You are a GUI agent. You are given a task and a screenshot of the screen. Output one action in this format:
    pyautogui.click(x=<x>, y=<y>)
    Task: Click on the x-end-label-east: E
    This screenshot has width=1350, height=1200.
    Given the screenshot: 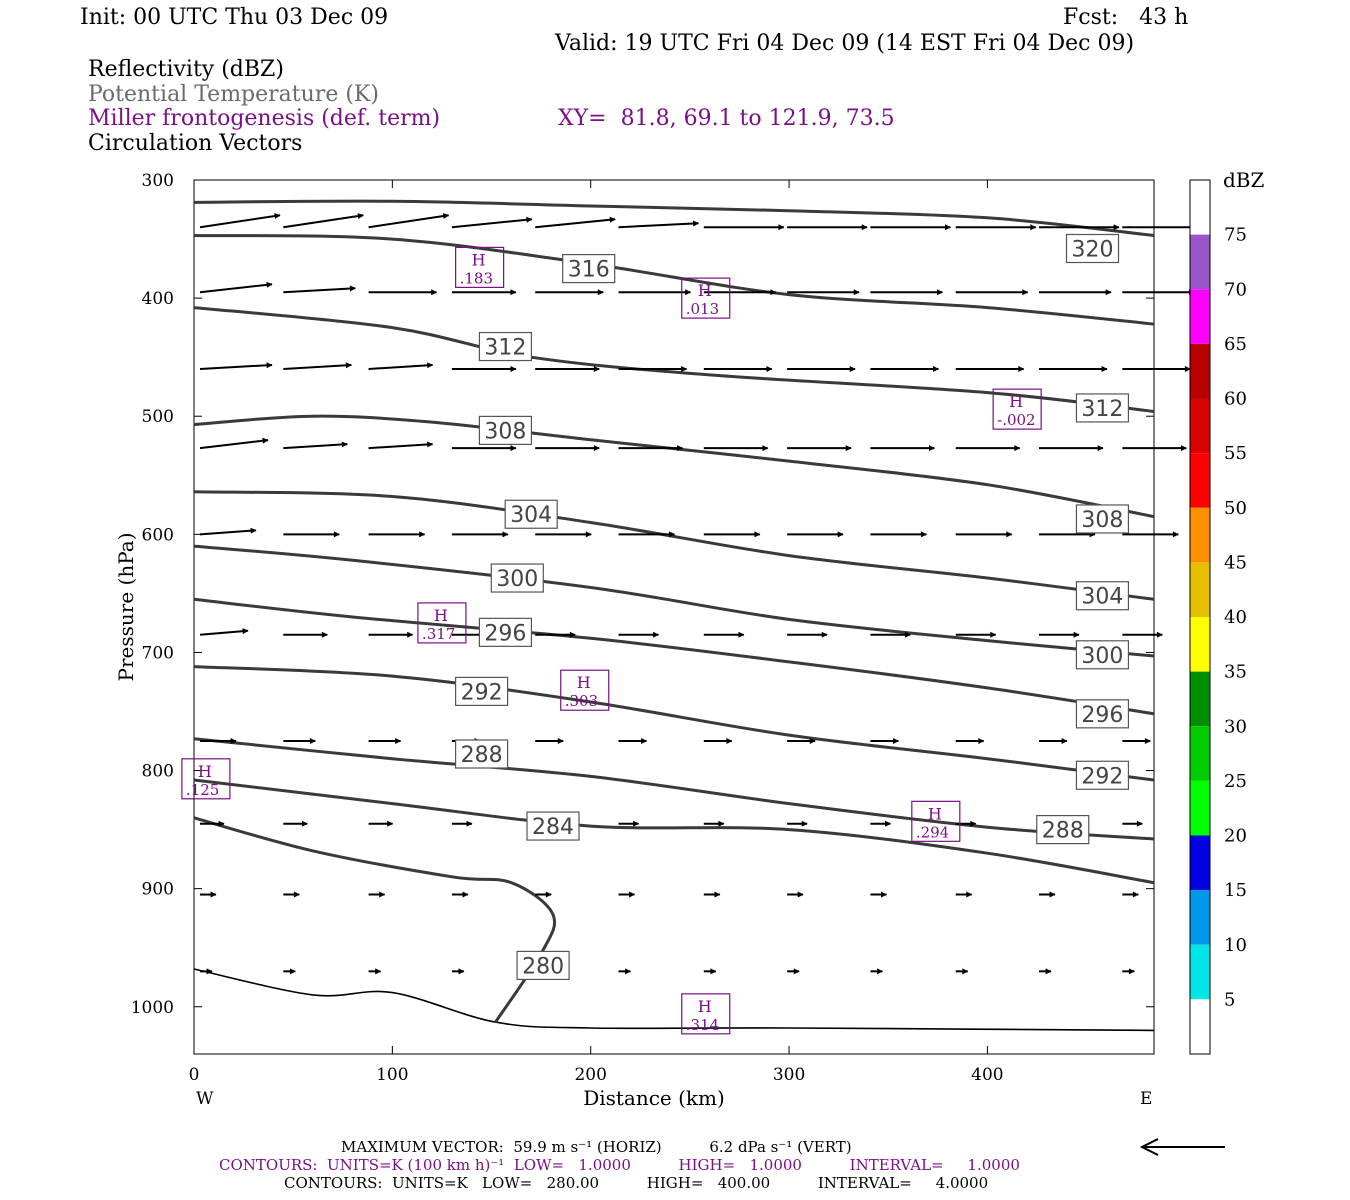 What is the action you would take?
    pyautogui.click(x=1146, y=1099)
    